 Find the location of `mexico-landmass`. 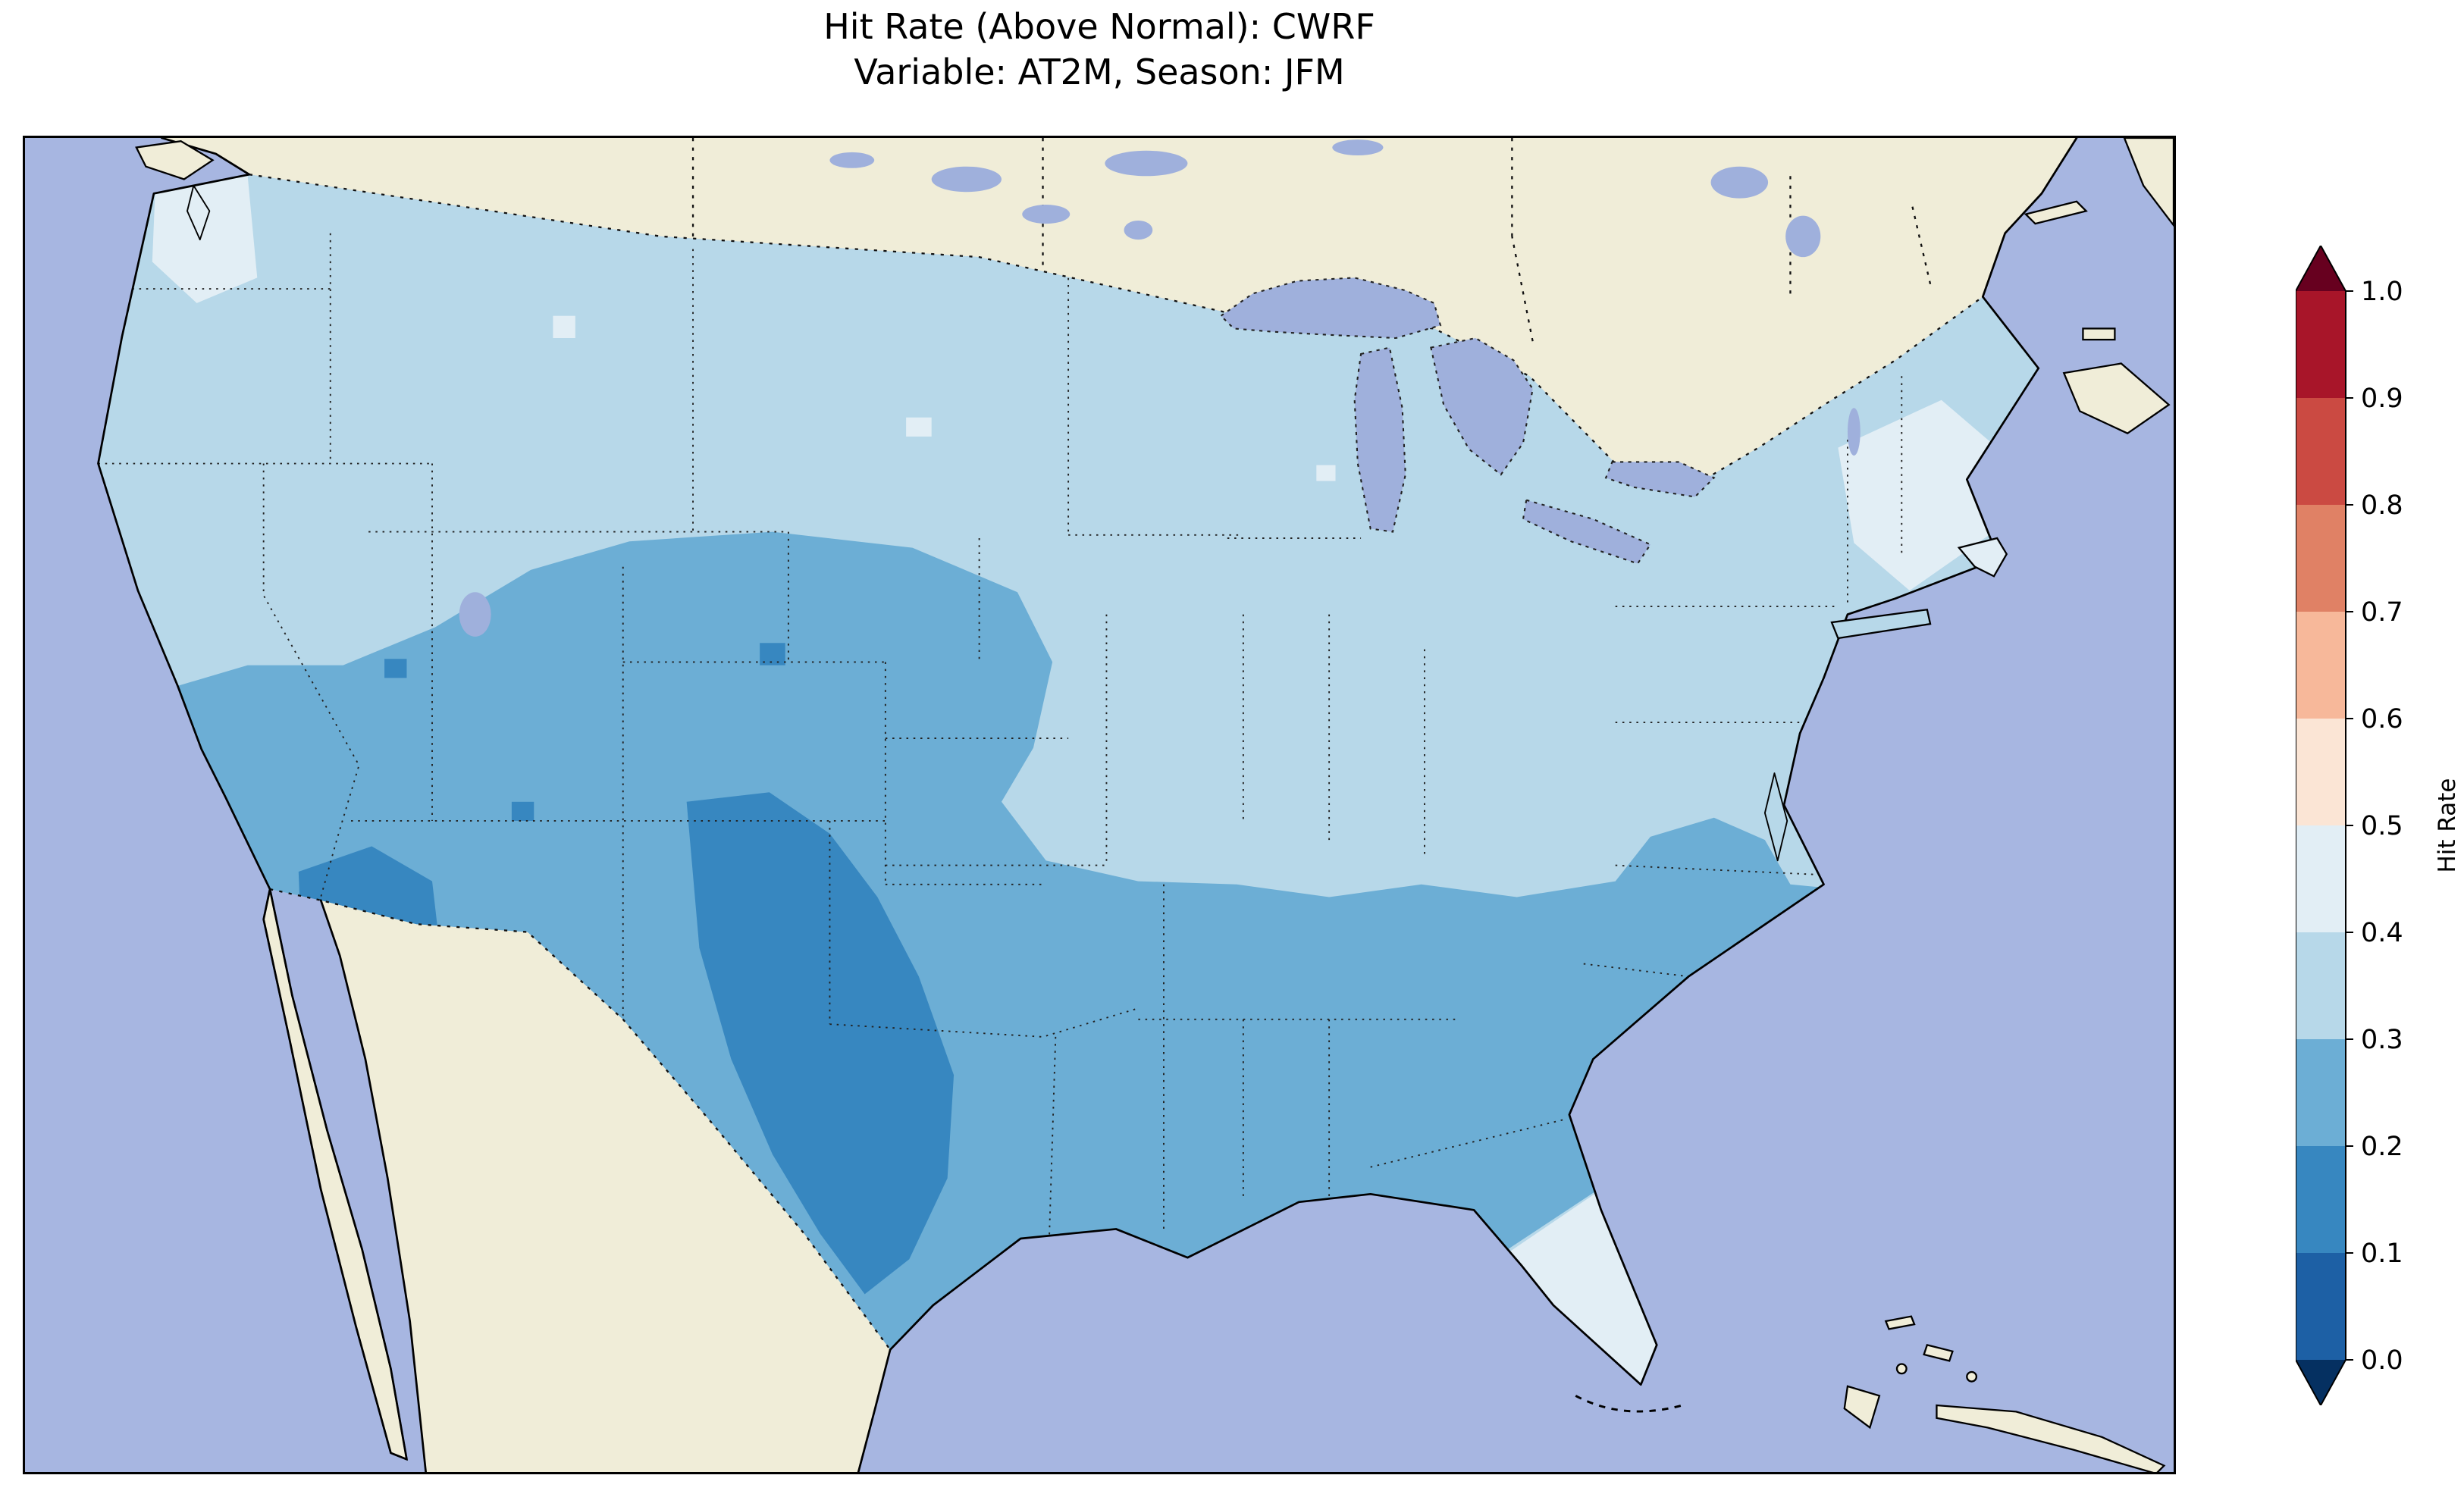

mexico-landmass is located at coordinates (606, 1186).